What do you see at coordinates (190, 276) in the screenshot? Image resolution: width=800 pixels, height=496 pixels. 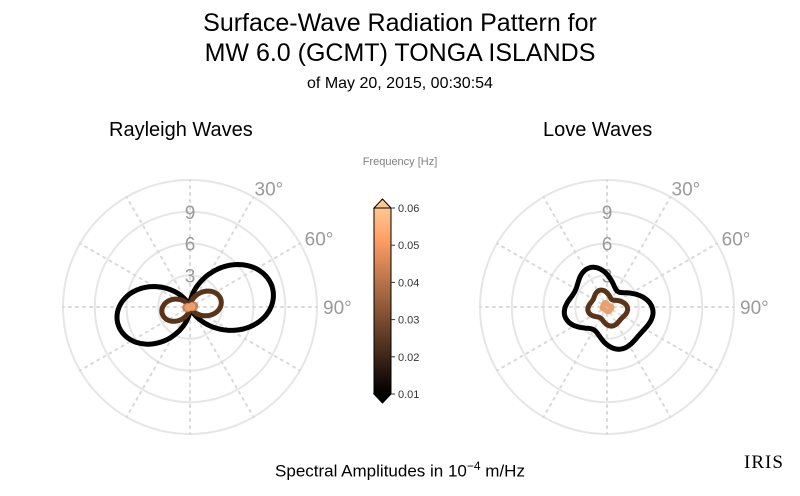 I see `rayleigh-radial-tick-label: 3` at bounding box center [190, 276].